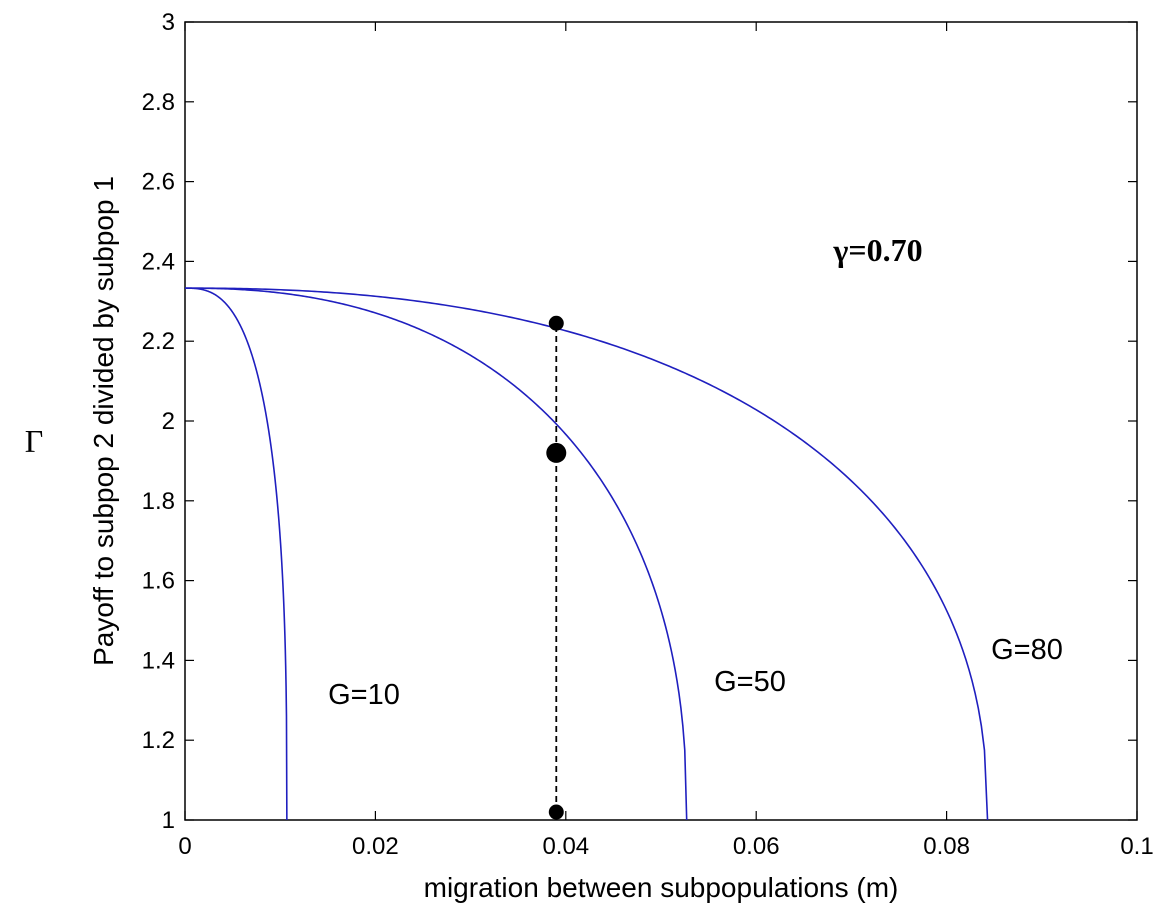  Describe the element at coordinates (946, 846) in the screenshot. I see `x-tick-label: 0.08` at that location.